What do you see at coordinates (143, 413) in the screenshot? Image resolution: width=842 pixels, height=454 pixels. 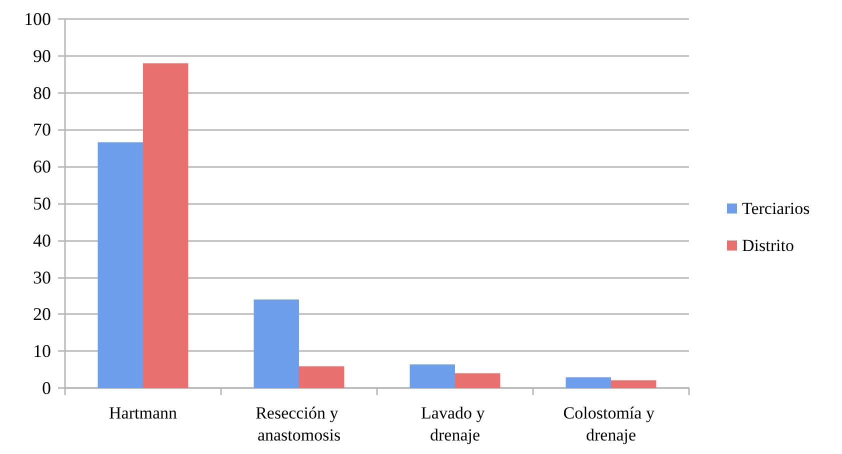 I see `x-tick-label: Hartmann` at bounding box center [143, 413].